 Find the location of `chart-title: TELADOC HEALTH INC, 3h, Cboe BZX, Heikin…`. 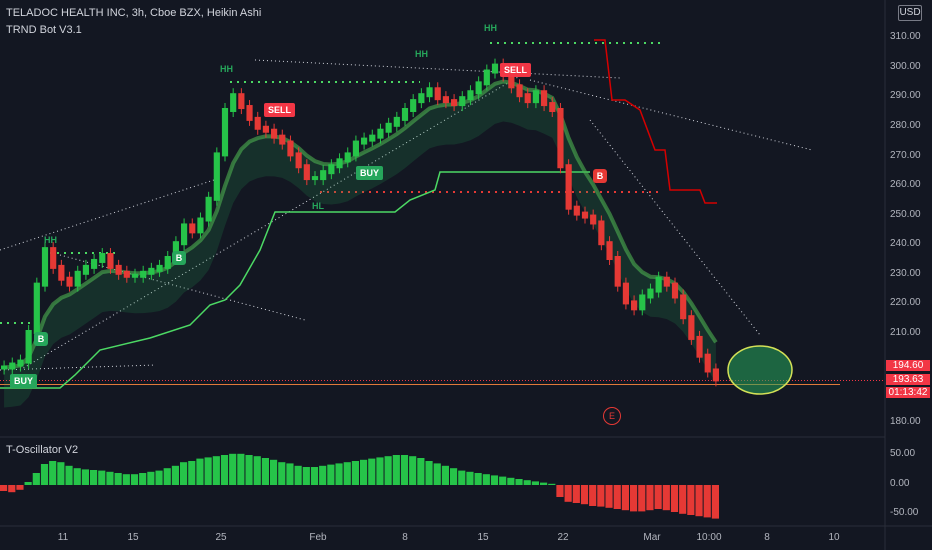

chart-title: TELADOC HEALTH INC, 3h, Cboe BZX, Heikin… is located at coordinates (134, 13).